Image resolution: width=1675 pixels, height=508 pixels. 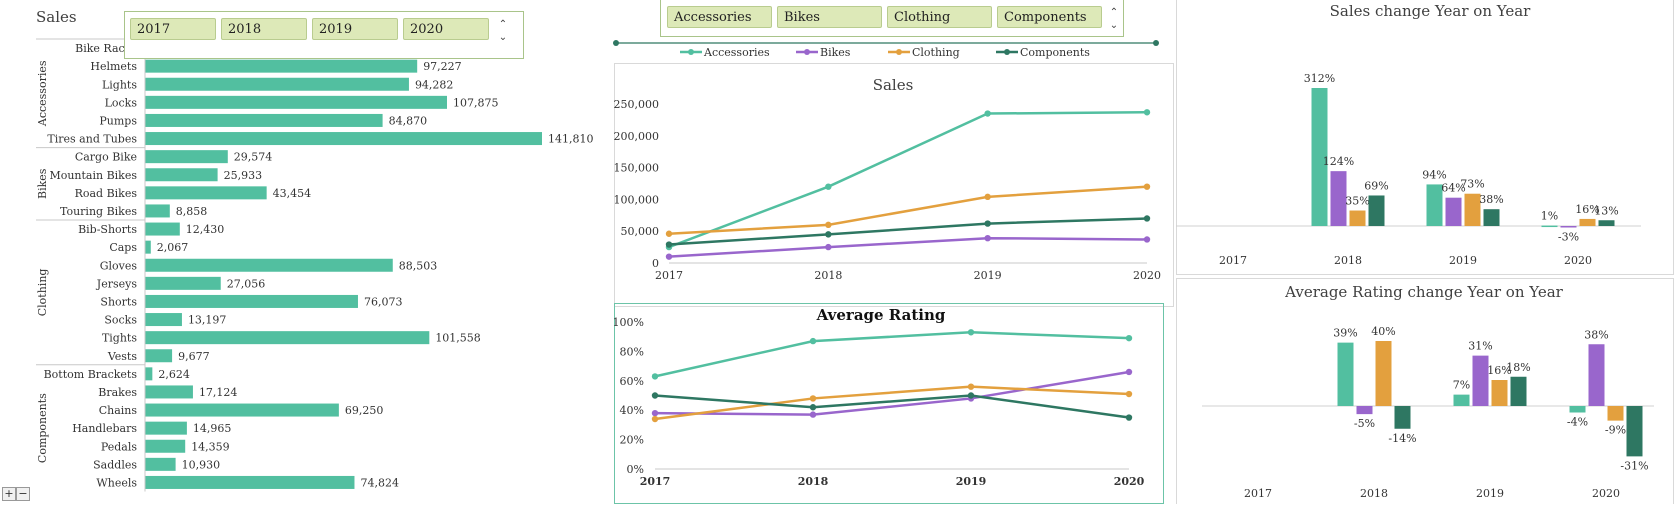 What do you see at coordinates (212, 428) in the screenshot?
I see `data-label: 14,965` at bounding box center [212, 428].